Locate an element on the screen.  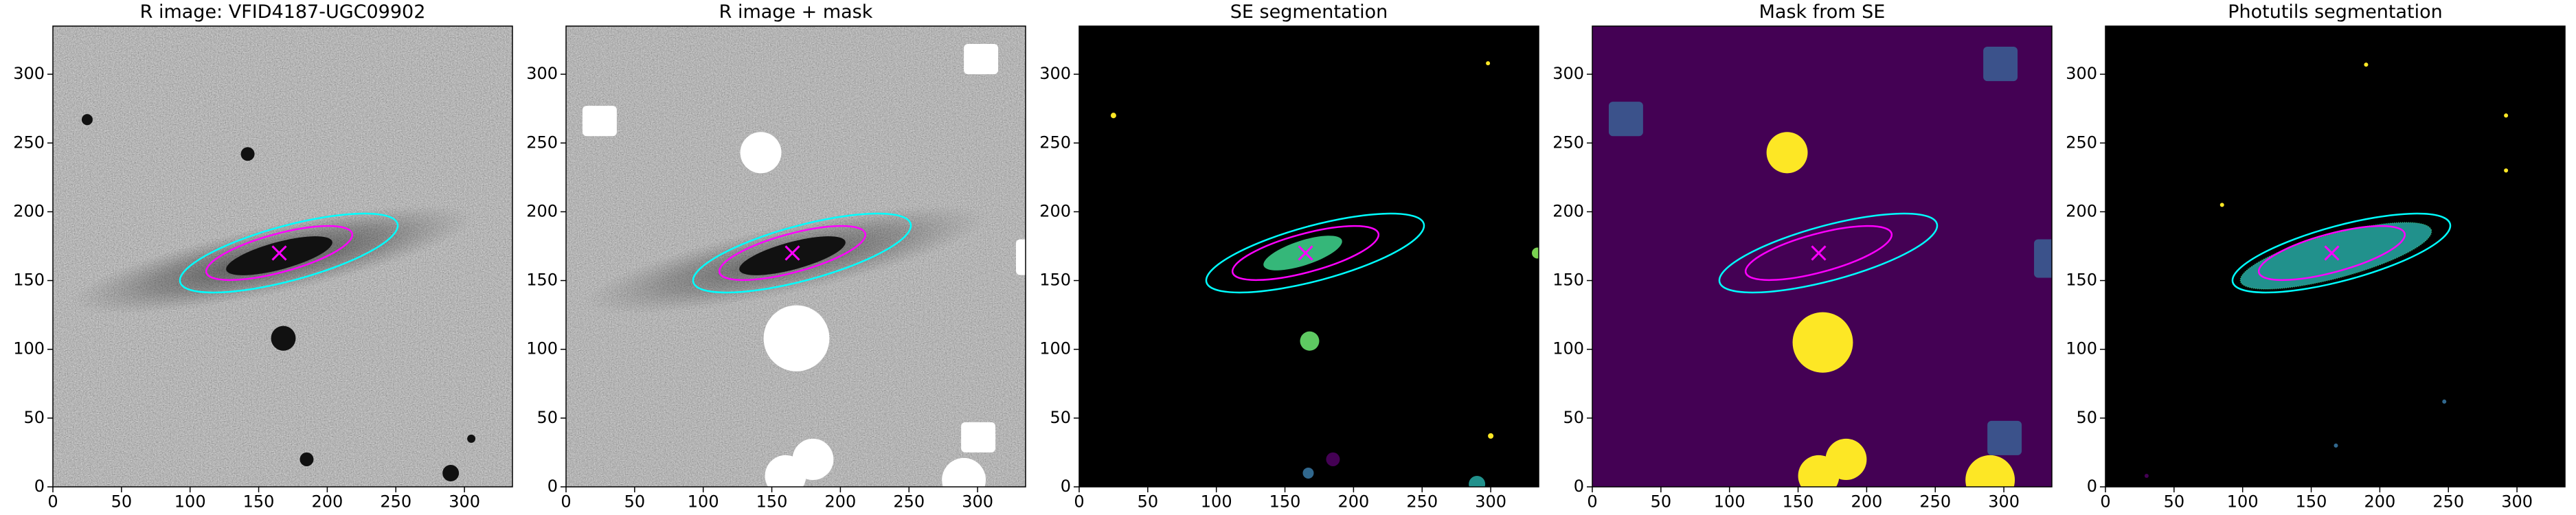
panel-title: Photutils segmentation is located at coordinates (2335, 12).